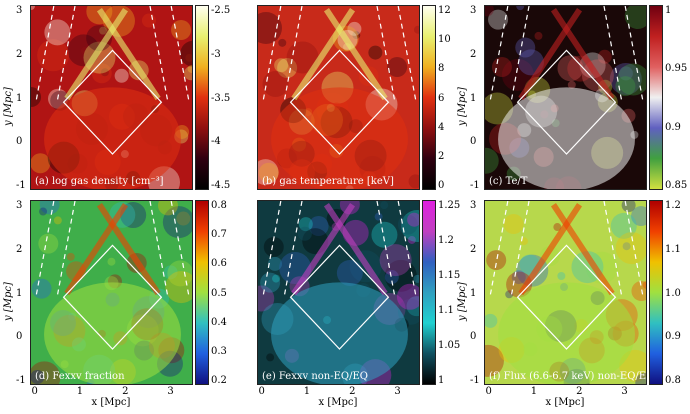 The image size is (690, 414). What do you see at coordinates (449, 205) in the screenshot?
I see `colorbar-tick-label: 1.25` at bounding box center [449, 205].